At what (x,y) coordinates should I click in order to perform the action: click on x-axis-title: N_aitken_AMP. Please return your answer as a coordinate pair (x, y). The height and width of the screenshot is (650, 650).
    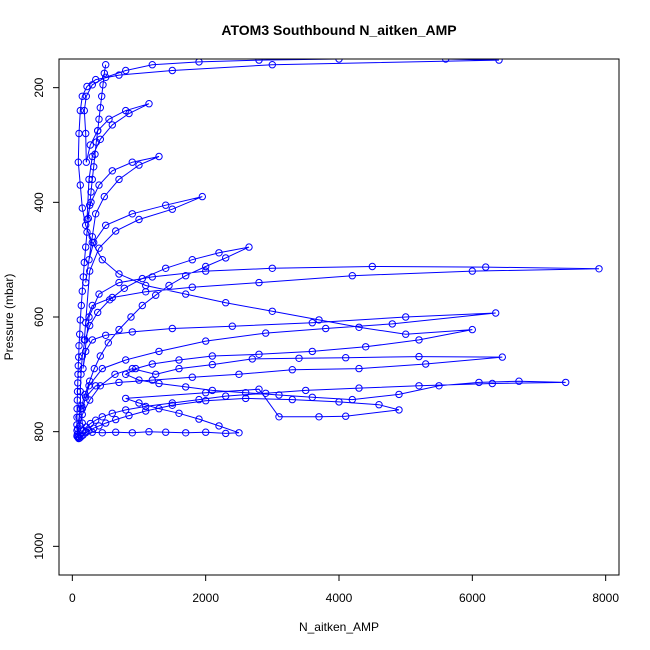
    Looking at the image, I should click on (339, 627).